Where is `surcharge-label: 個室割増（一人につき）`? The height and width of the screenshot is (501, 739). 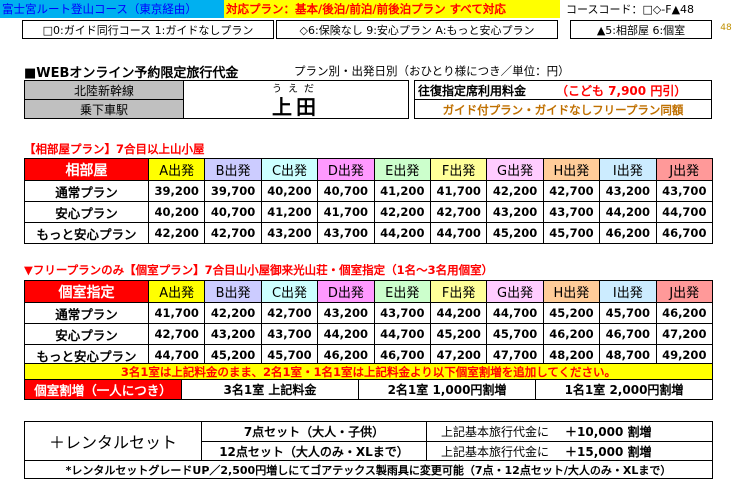 surcharge-label: 個室割増（一人につき） is located at coordinates (103, 389).